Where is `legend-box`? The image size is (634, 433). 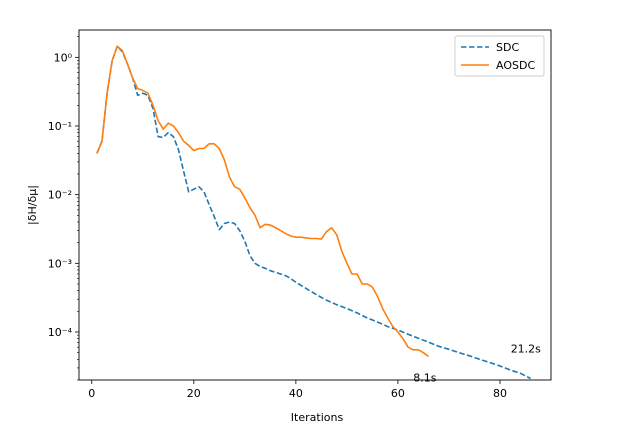 legend-box is located at coordinates (499, 56).